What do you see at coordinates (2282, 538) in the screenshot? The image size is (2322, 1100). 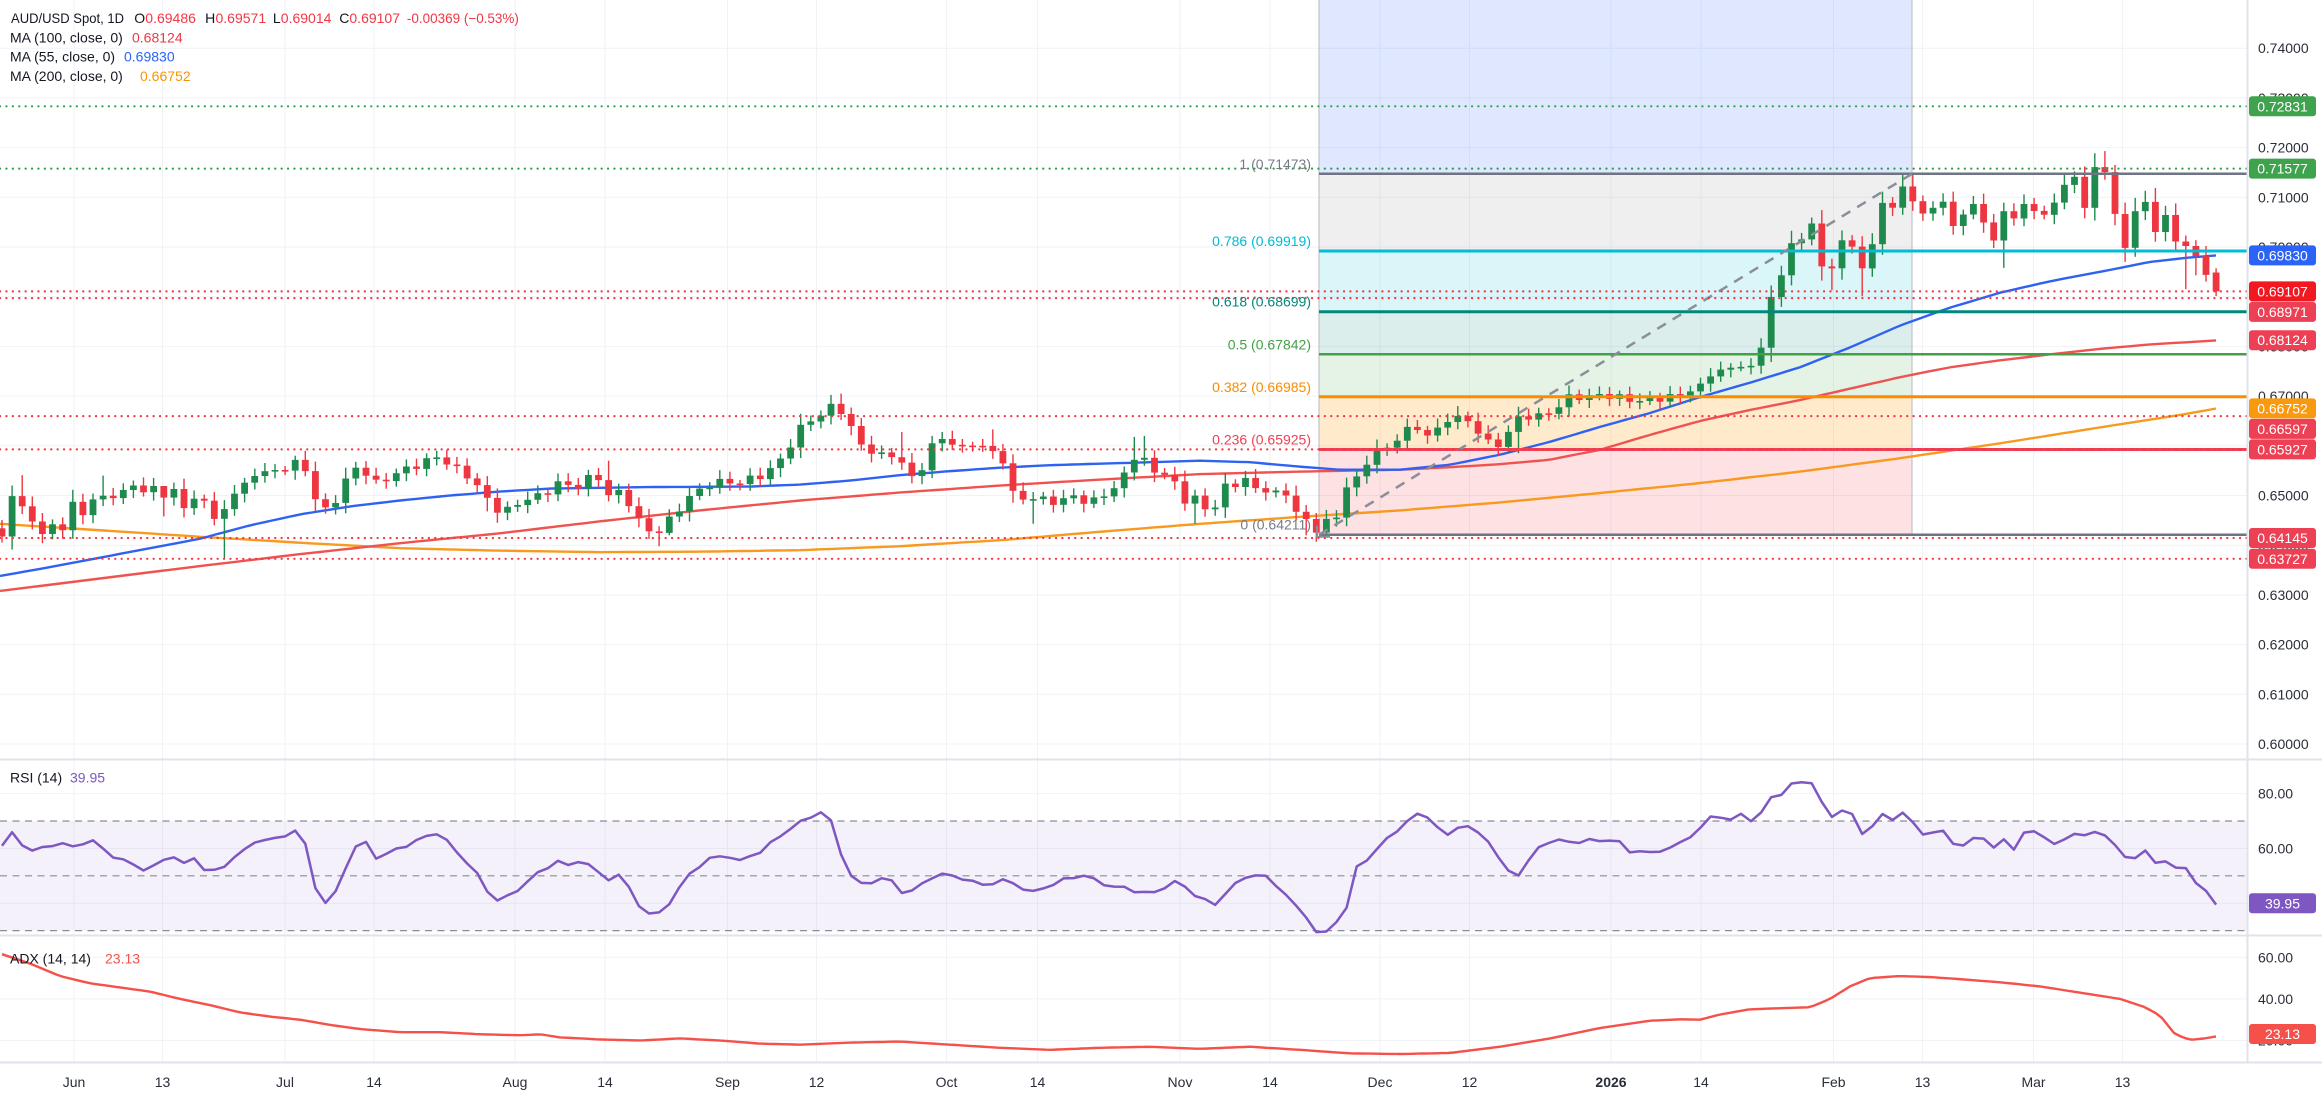 I see `svg-text: 0.64145` at bounding box center [2282, 538].